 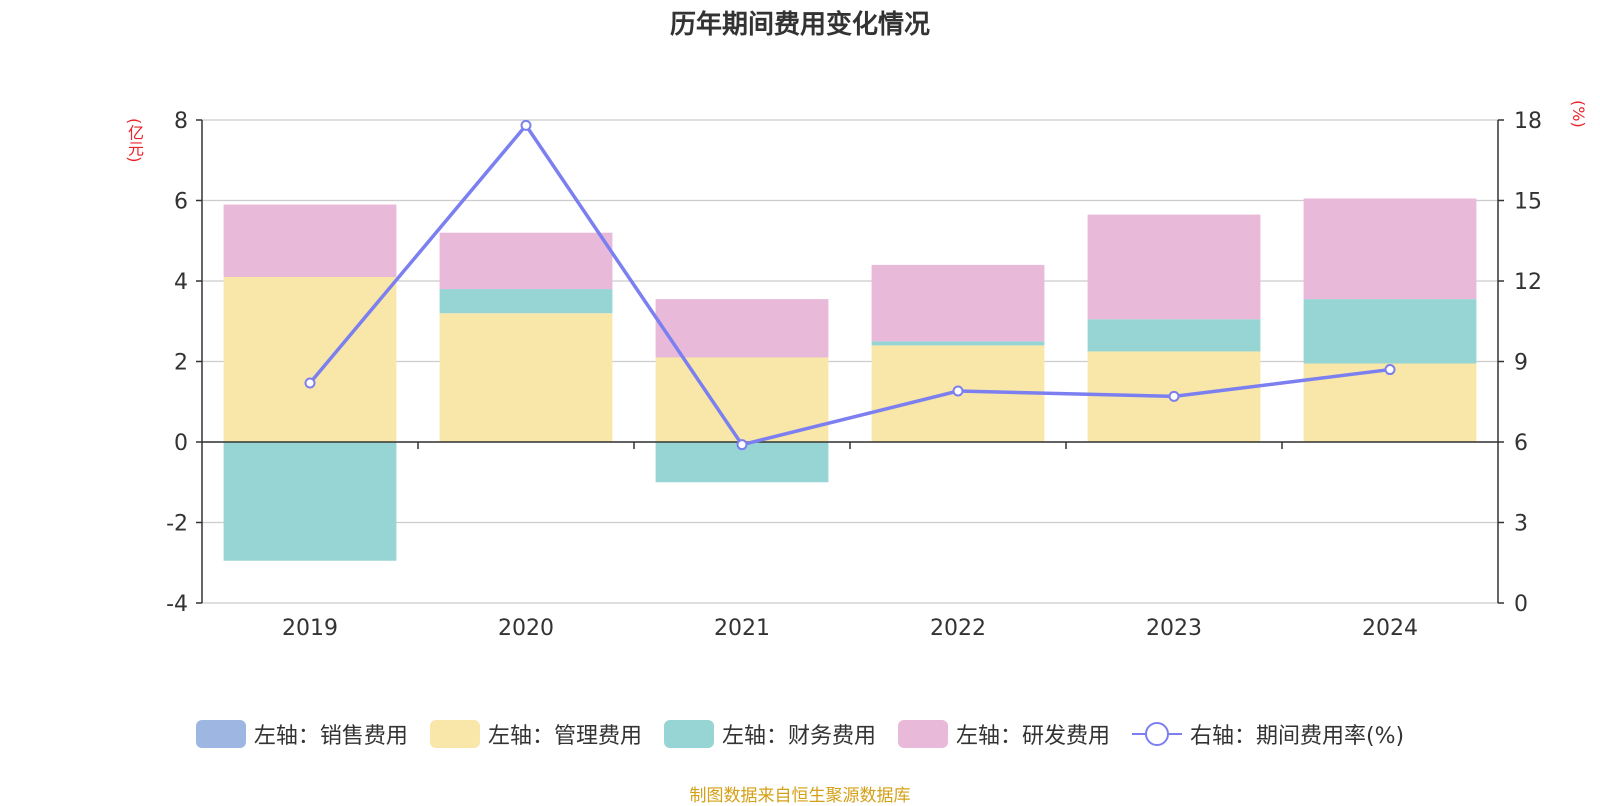 What do you see at coordinates (181, 443) in the screenshot?
I see `left-axis-tick-label: 0` at bounding box center [181, 443].